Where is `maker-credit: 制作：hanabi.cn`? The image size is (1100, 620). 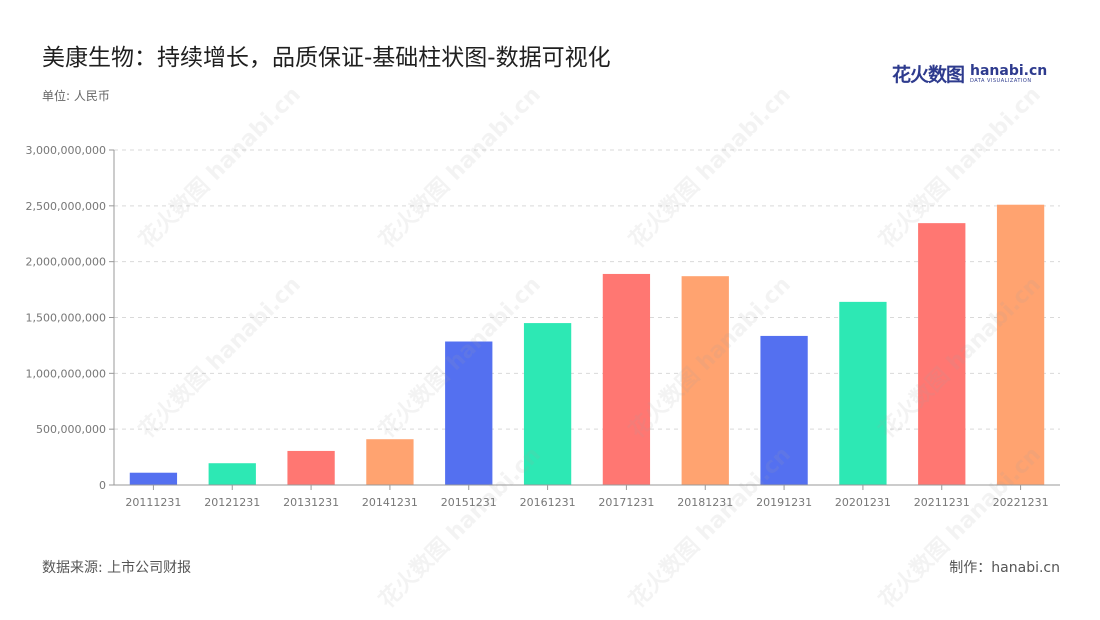 maker-credit: 制作：hanabi.cn is located at coordinates (1004, 568).